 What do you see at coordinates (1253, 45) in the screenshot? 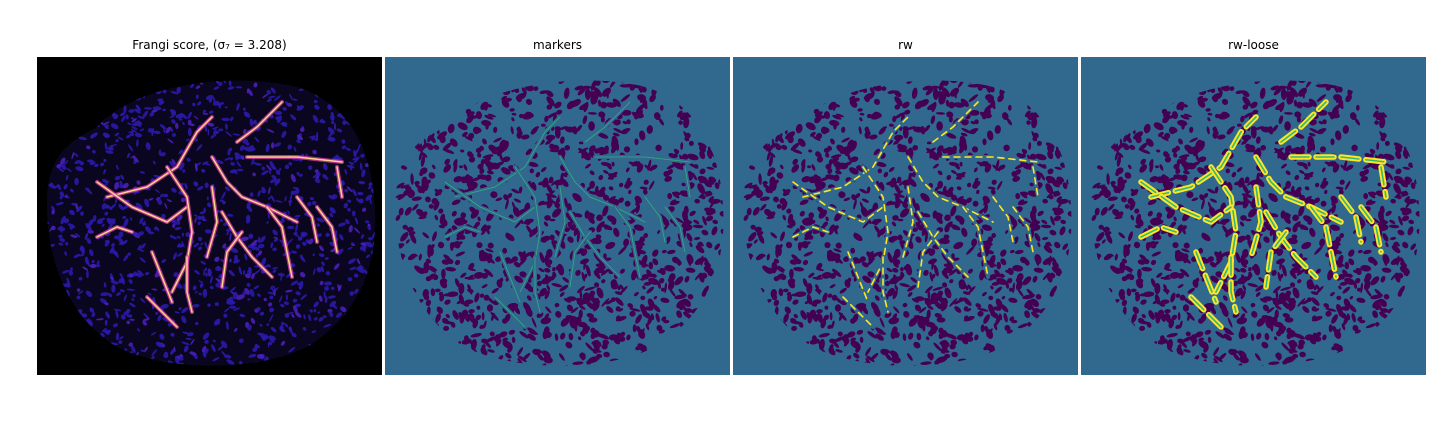
I see `title-rw-loose: rw-loose` at bounding box center [1253, 45].